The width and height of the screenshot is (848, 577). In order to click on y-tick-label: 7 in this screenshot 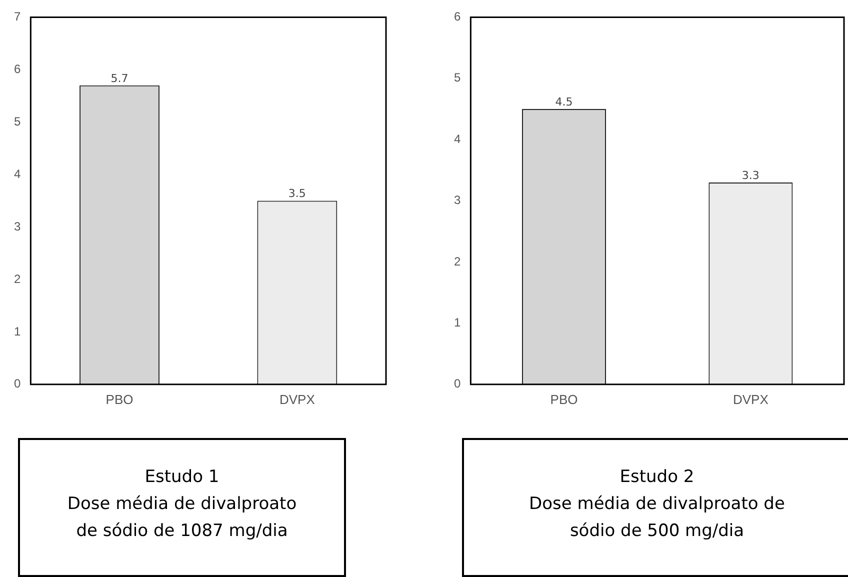, I will do `click(17, 17)`.